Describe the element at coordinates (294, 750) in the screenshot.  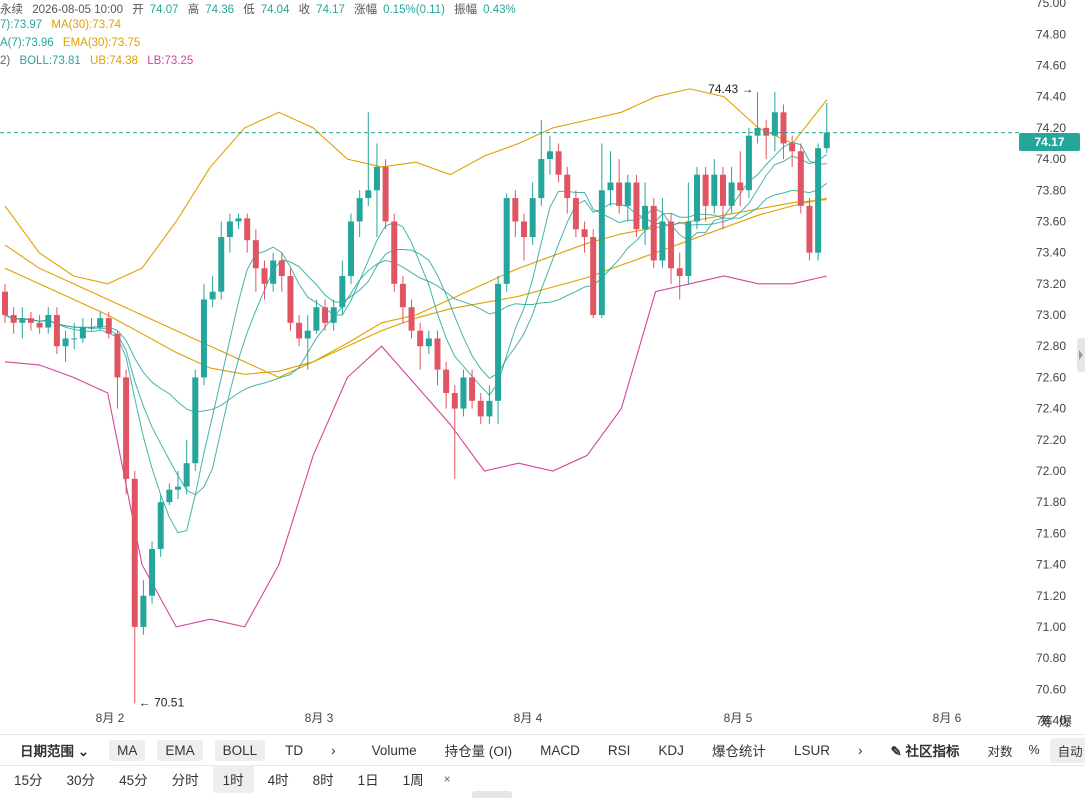
I see `indicator-td: TD` at that location.